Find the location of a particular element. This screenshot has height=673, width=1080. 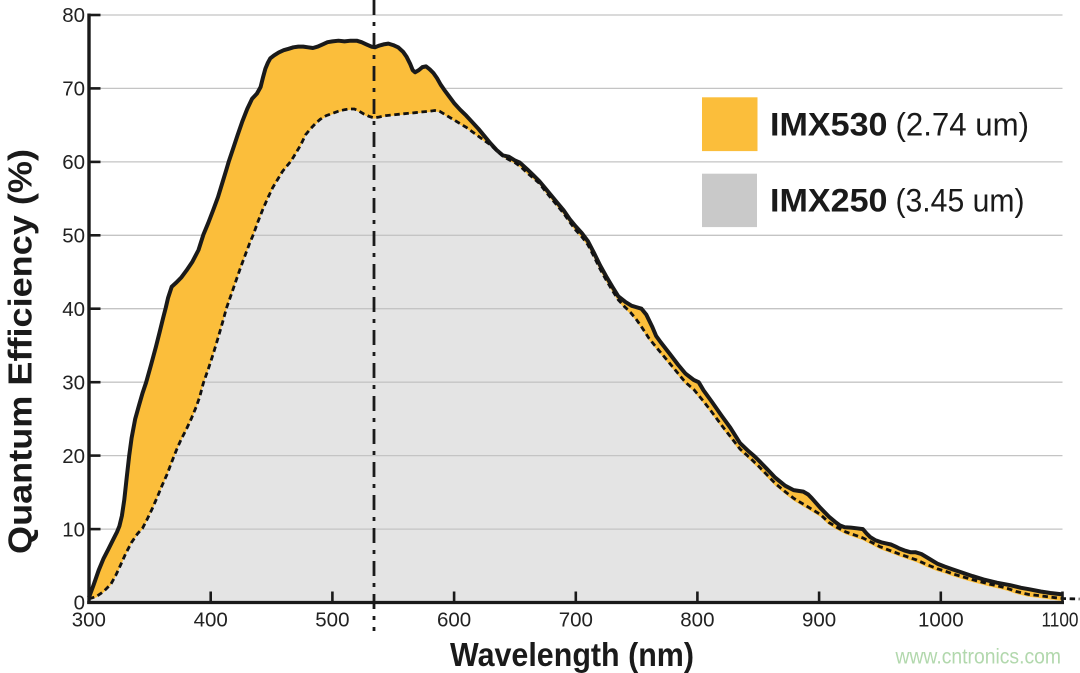

svg-text: 0 is located at coordinates (79, 603).